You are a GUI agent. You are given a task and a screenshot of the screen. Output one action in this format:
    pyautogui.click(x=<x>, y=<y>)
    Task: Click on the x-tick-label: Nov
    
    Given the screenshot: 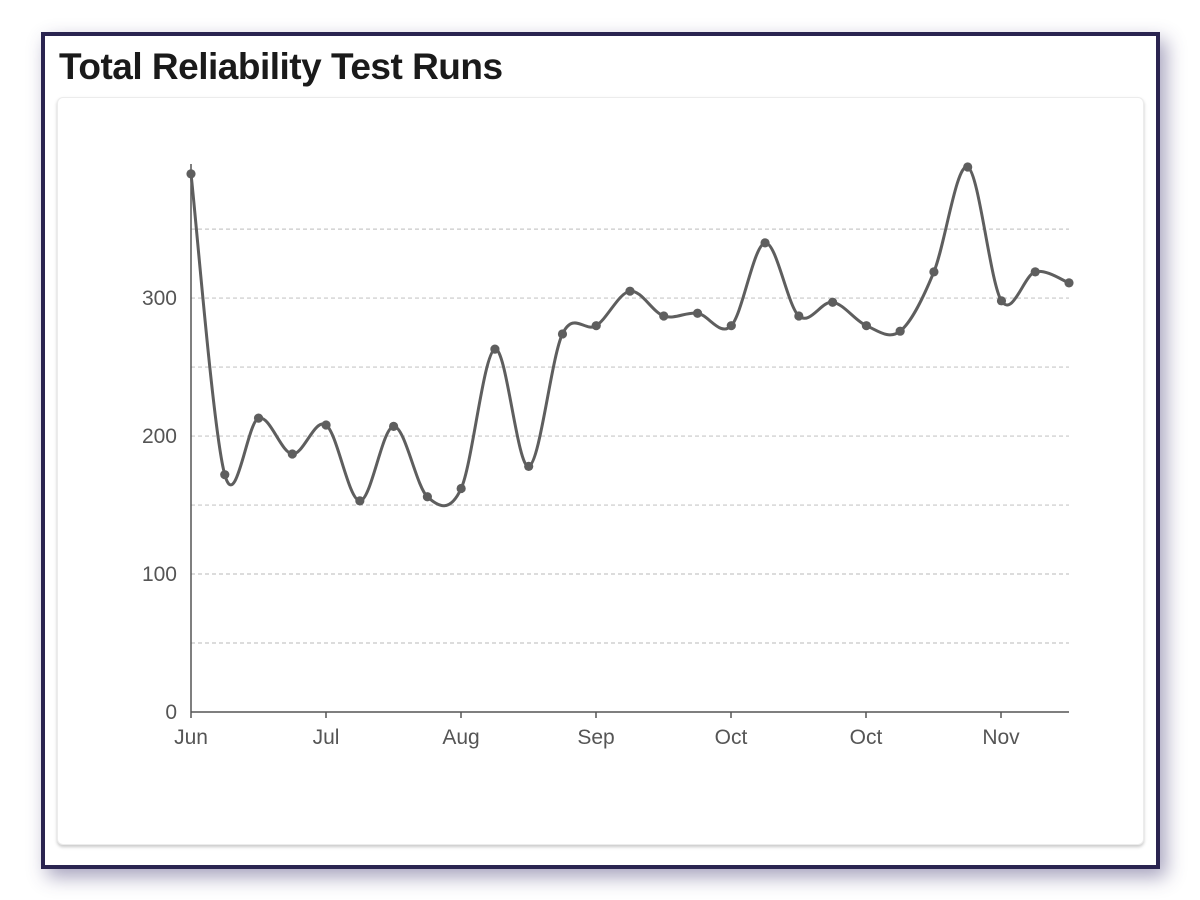 What is the action you would take?
    pyautogui.click(x=1001, y=737)
    